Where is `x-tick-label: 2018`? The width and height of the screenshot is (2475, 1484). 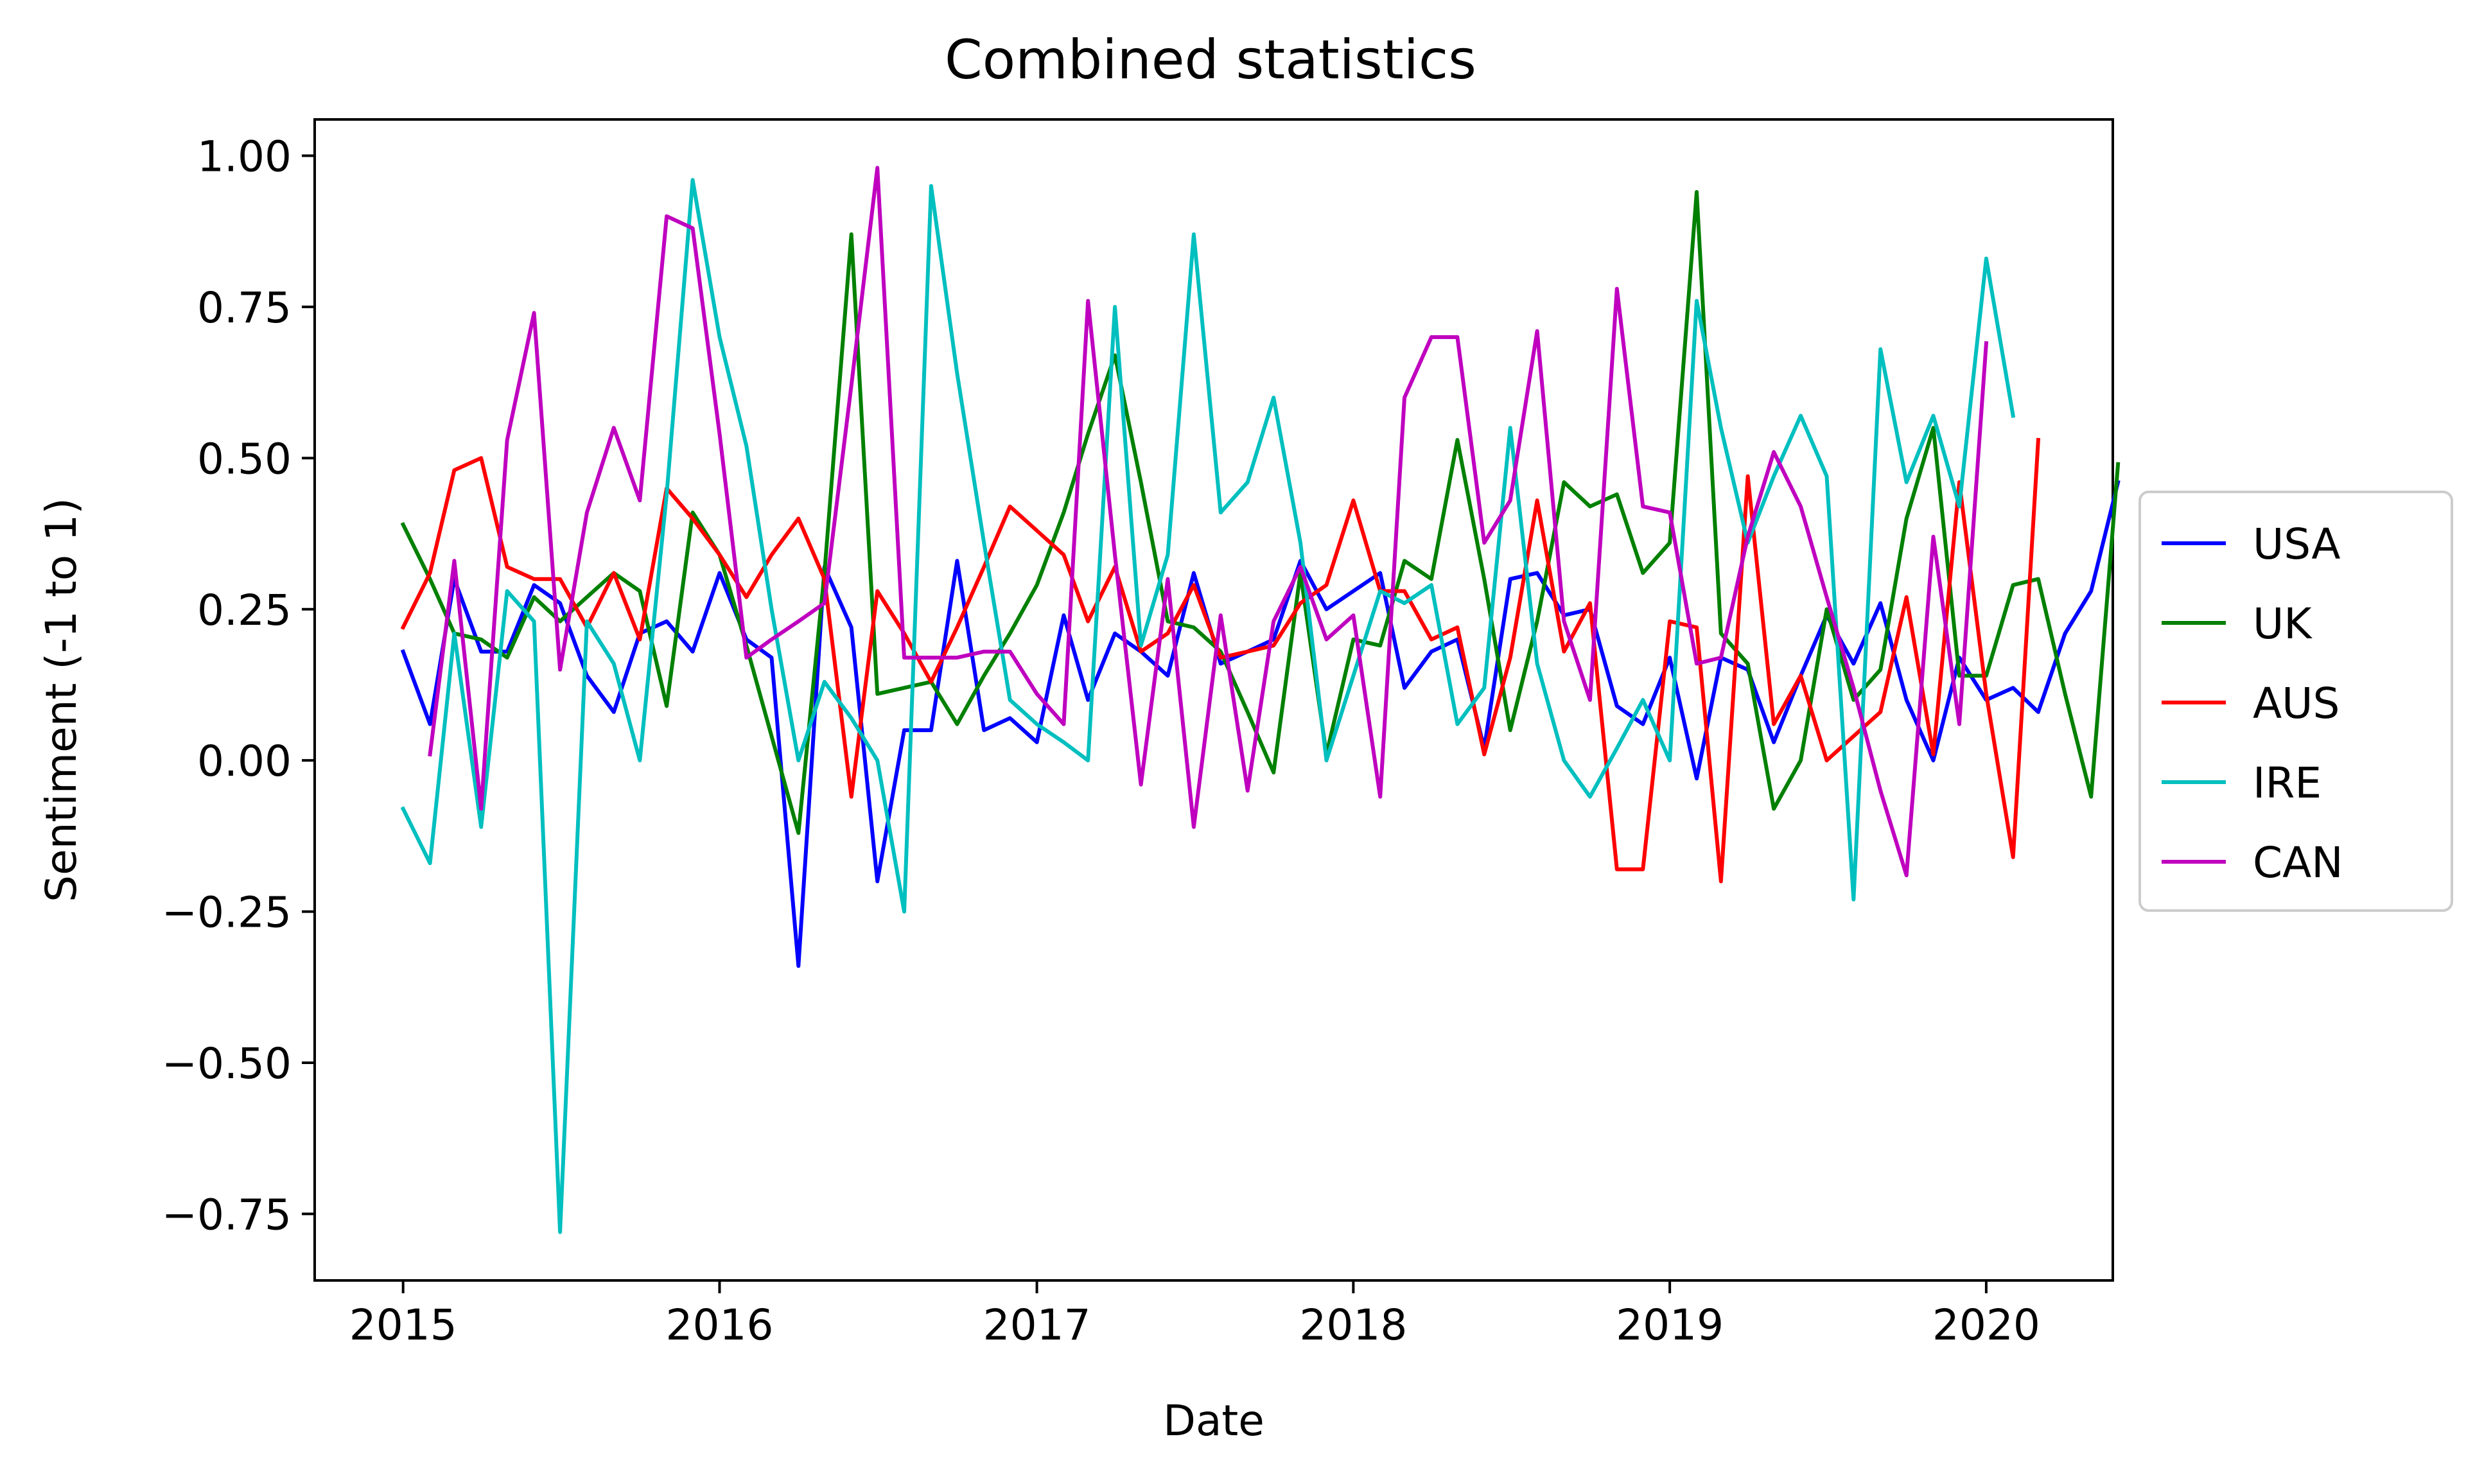
x-tick-label: 2018 is located at coordinates (1353, 1325).